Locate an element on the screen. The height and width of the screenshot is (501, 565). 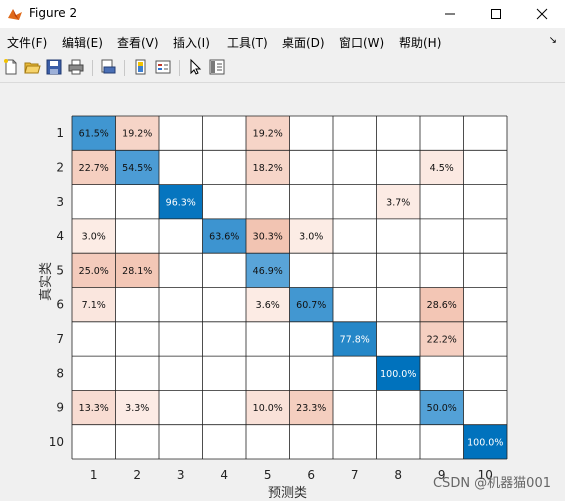
x-tick-label: 6 is located at coordinates (311, 475).